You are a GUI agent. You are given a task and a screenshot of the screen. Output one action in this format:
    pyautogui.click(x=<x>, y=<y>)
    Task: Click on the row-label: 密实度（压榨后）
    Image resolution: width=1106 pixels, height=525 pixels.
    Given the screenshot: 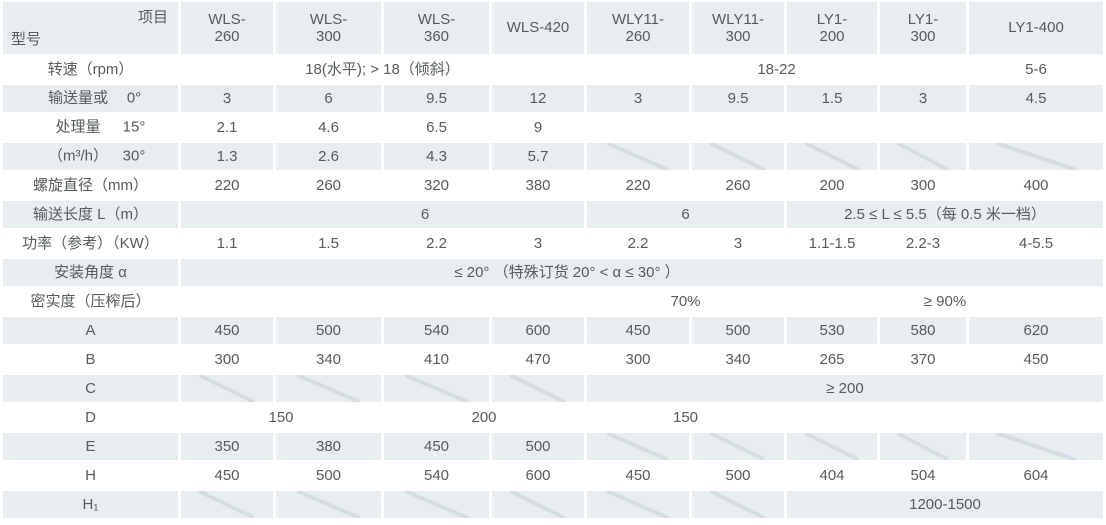 What is the action you would take?
    pyautogui.click(x=90, y=301)
    